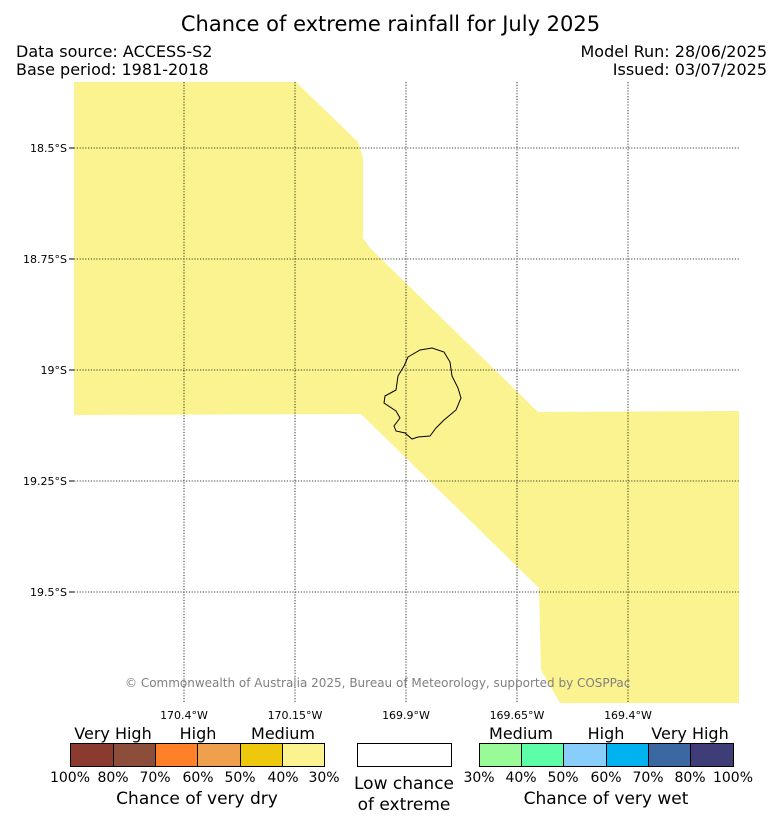  I want to click on lat-label-4: 19.25°S, so click(45, 481).